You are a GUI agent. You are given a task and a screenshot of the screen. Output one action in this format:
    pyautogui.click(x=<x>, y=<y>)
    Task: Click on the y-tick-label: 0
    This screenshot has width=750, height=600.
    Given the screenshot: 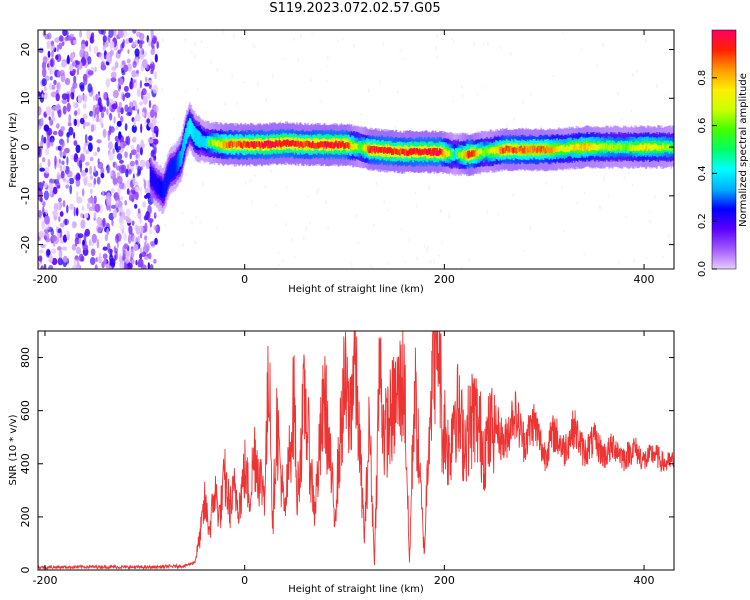 What is the action you would take?
    pyautogui.click(x=25, y=570)
    